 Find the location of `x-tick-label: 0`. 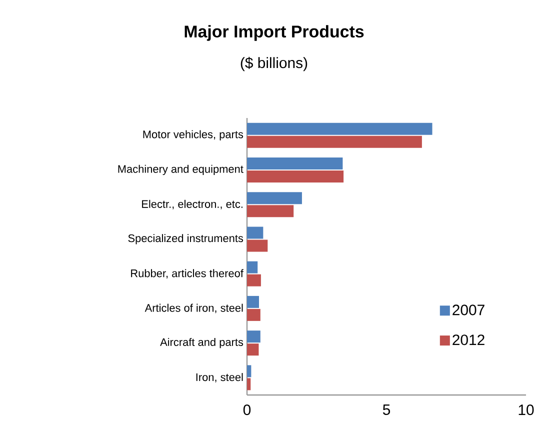

x-tick-label: 0 is located at coordinates (247, 410).